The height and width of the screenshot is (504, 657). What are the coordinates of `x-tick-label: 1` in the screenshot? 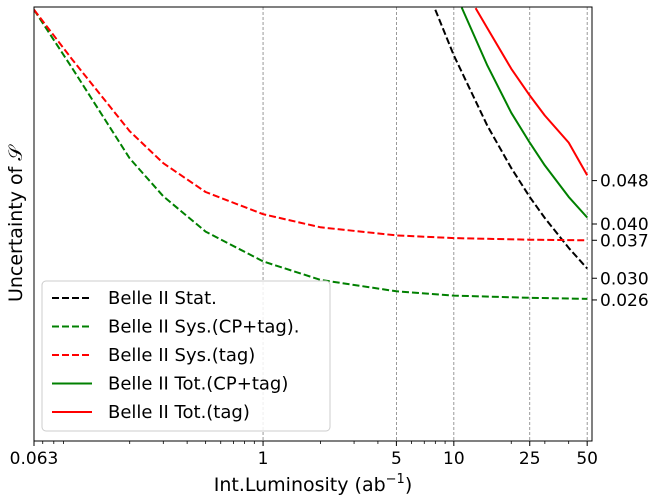 It's located at (263, 459).